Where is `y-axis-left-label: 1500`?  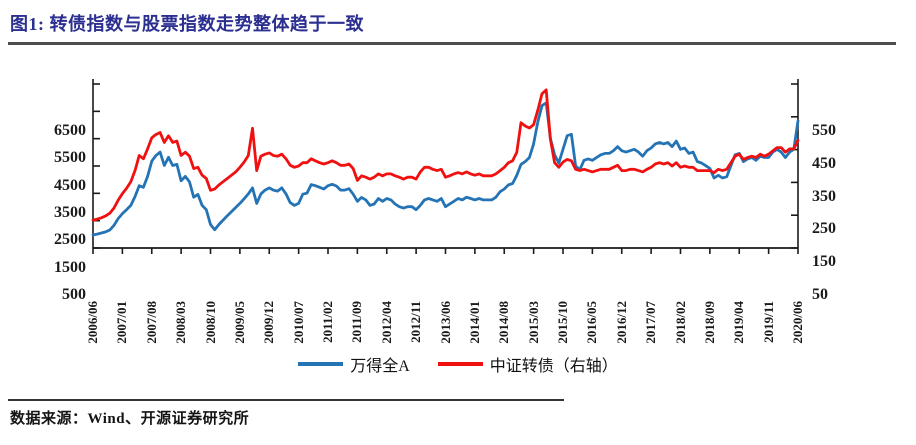
y-axis-left-label: 1500 is located at coordinates (70, 267).